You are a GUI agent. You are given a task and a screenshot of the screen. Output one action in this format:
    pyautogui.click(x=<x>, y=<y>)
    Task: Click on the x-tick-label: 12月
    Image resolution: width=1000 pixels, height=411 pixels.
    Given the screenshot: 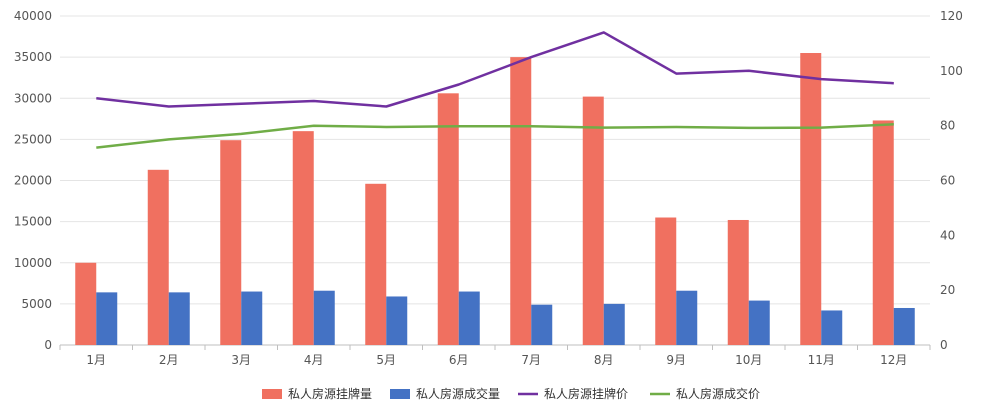 What is the action you would take?
    pyautogui.click(x=893, y=360)
    